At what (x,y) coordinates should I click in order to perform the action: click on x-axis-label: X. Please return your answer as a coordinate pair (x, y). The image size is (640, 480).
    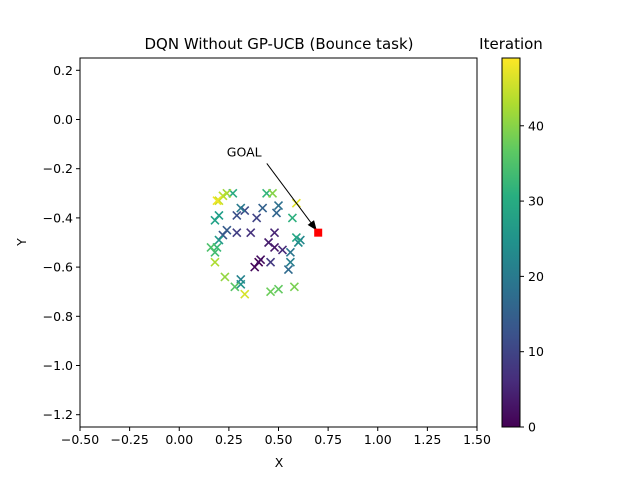
    Looking at the image, I should click on (279, 462).